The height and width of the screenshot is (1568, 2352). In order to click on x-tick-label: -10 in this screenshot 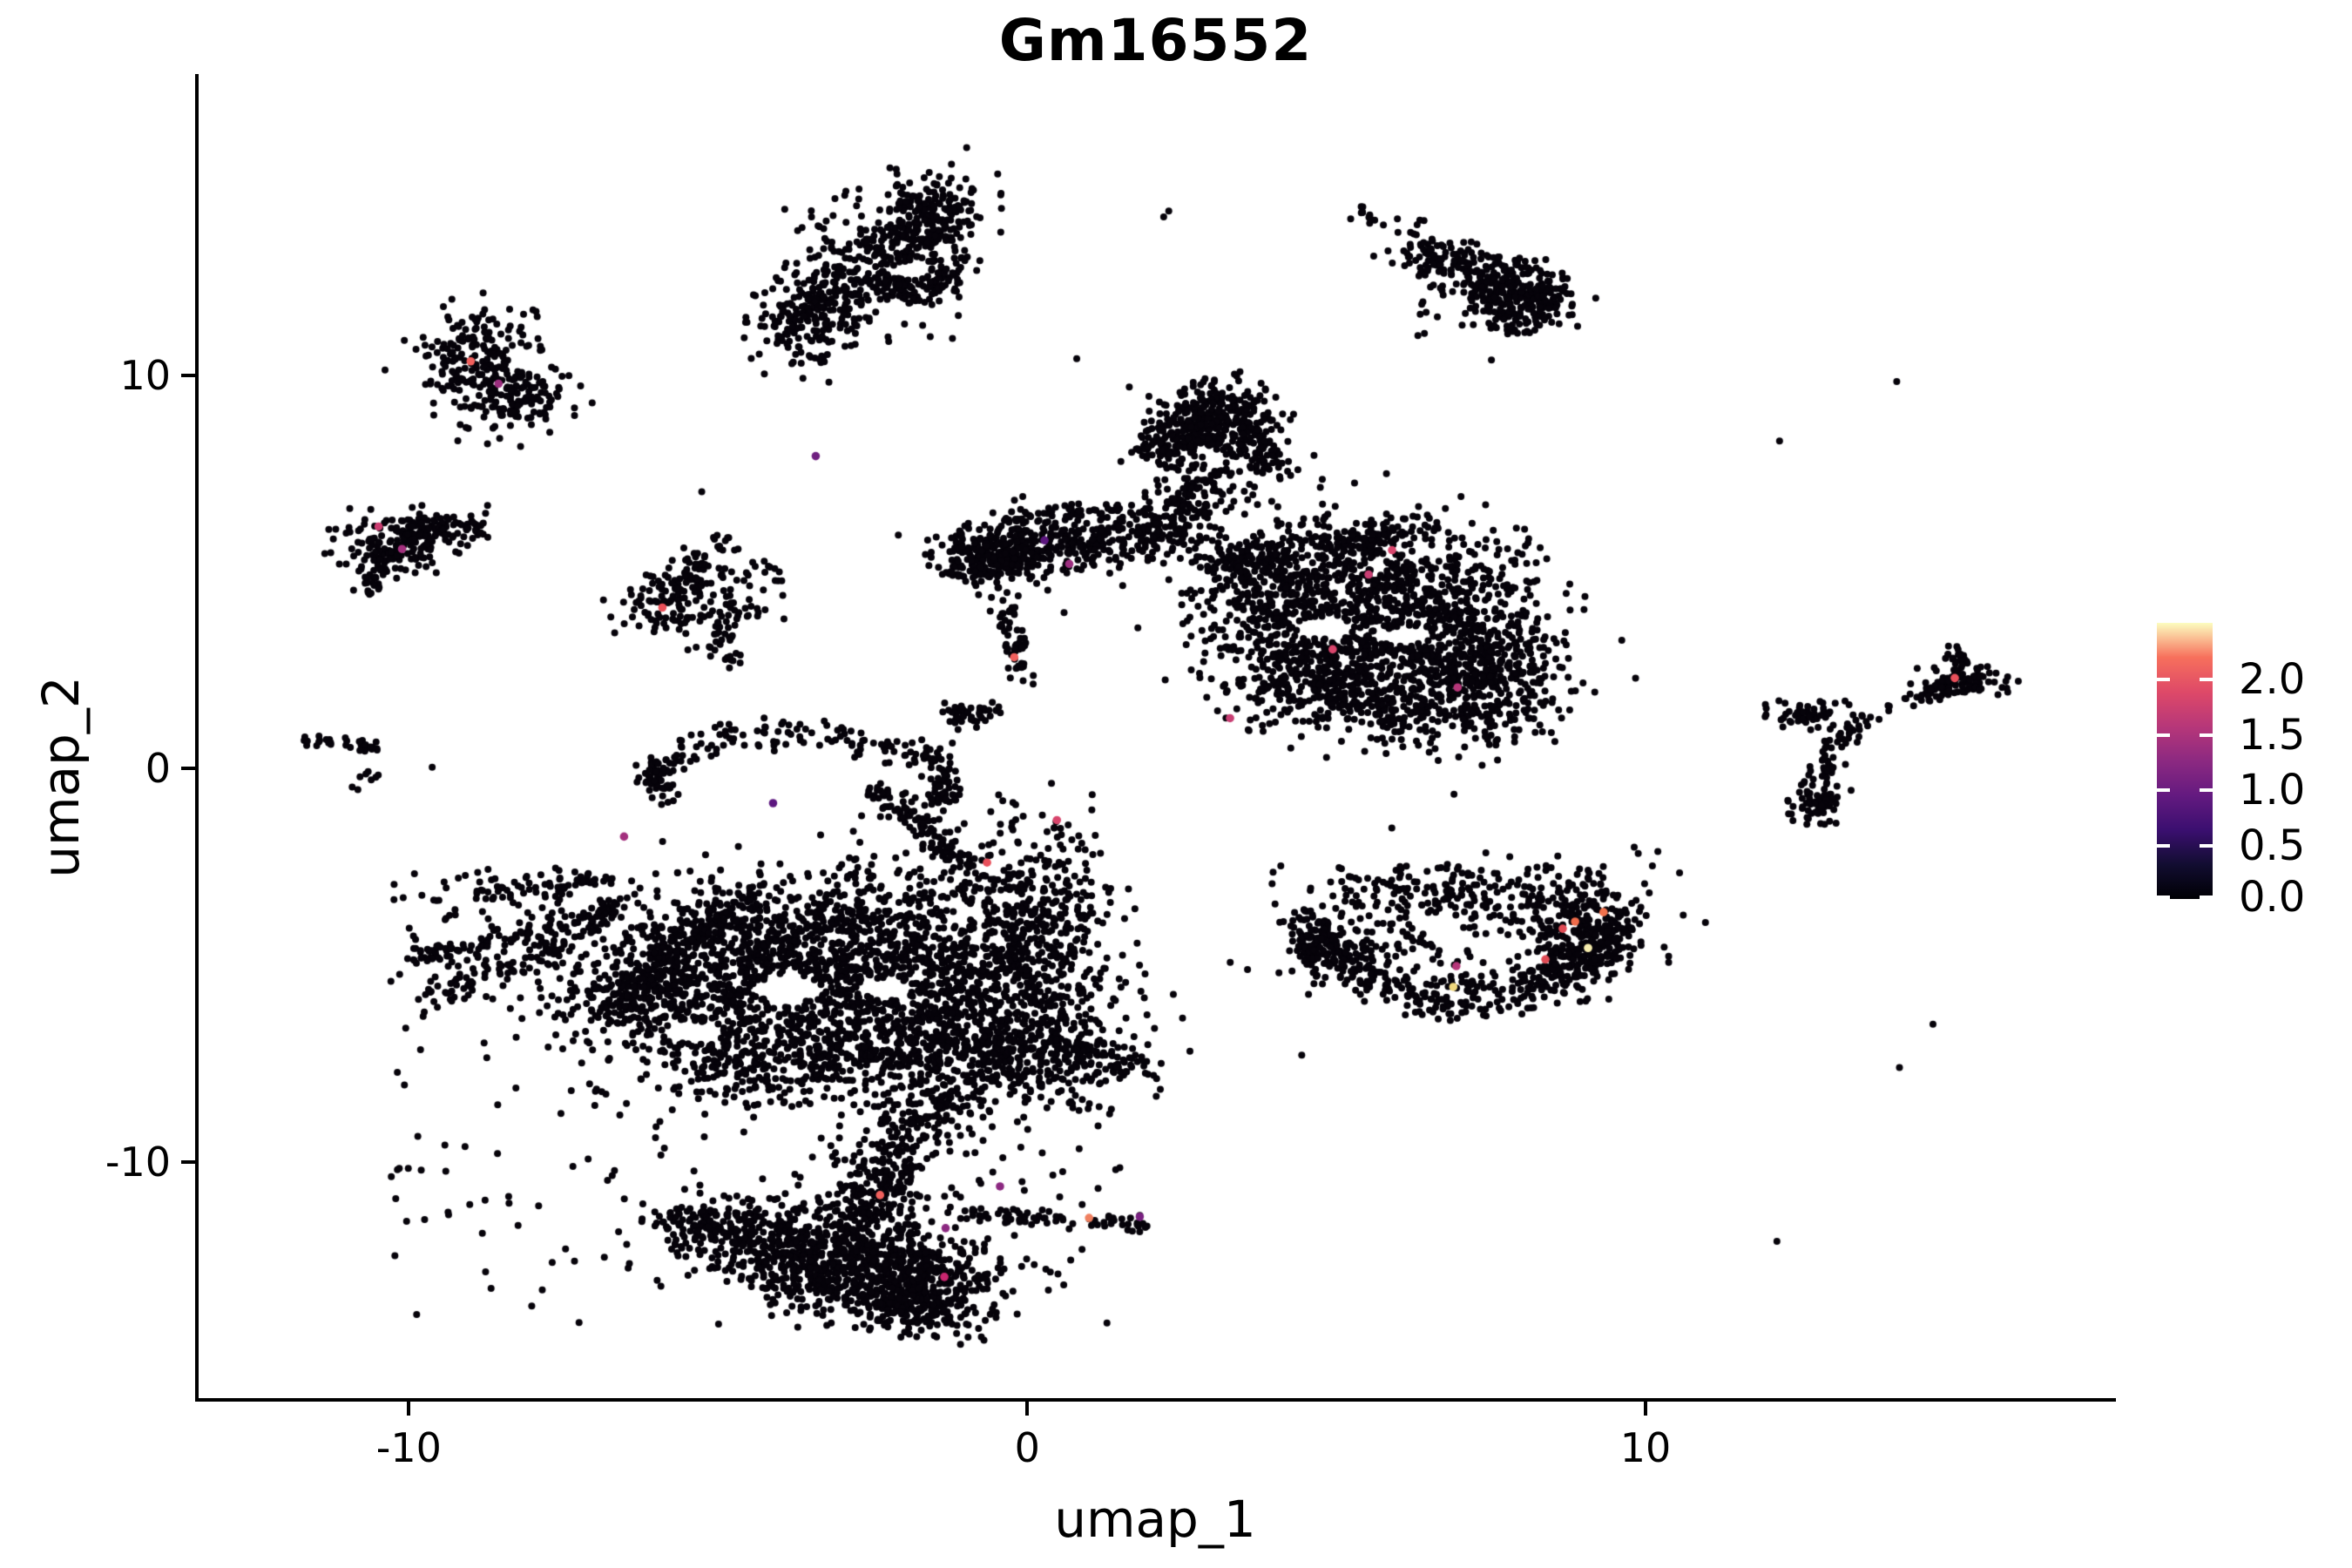, I will do `click(408, 1447)`.